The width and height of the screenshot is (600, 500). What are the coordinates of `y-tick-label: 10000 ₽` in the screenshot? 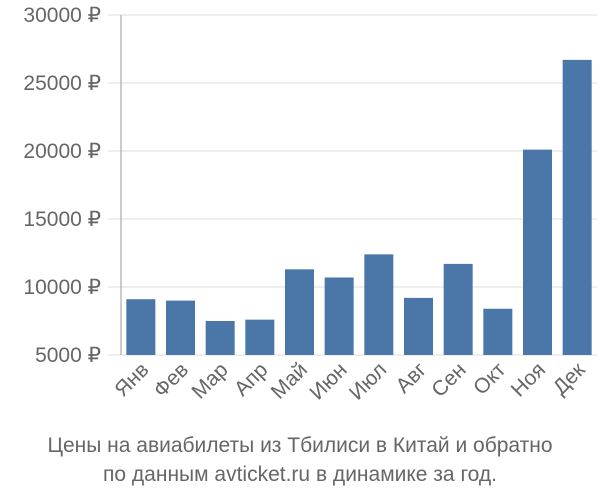 It's located at (62, 287).